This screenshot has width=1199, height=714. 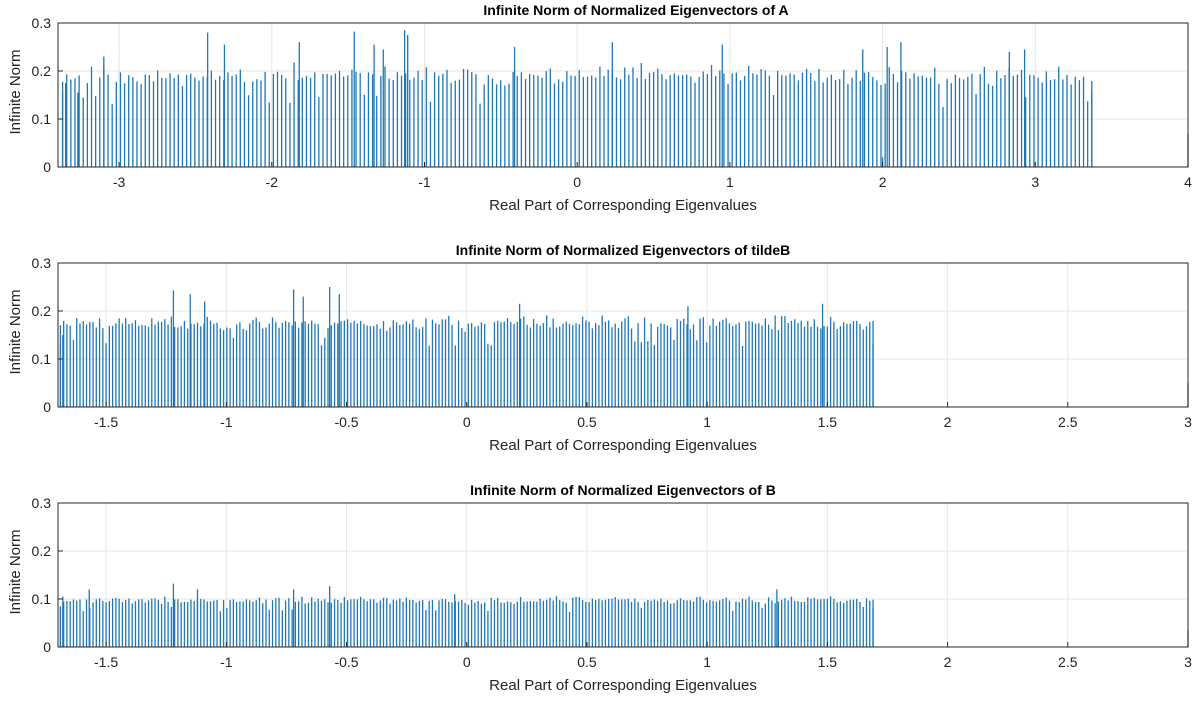 I want to click on x-tick-label: -2, so click(x=272, y=182).